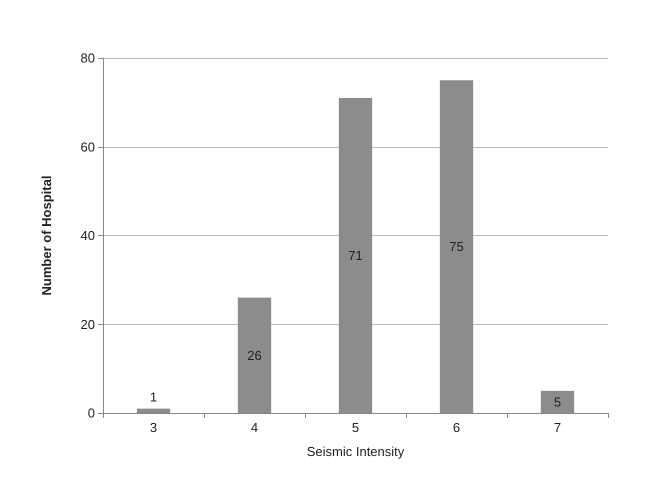 This screenshot has width=657, height=502. I want to click on y-axis-title: Number of Hospital, so click(46, 236).